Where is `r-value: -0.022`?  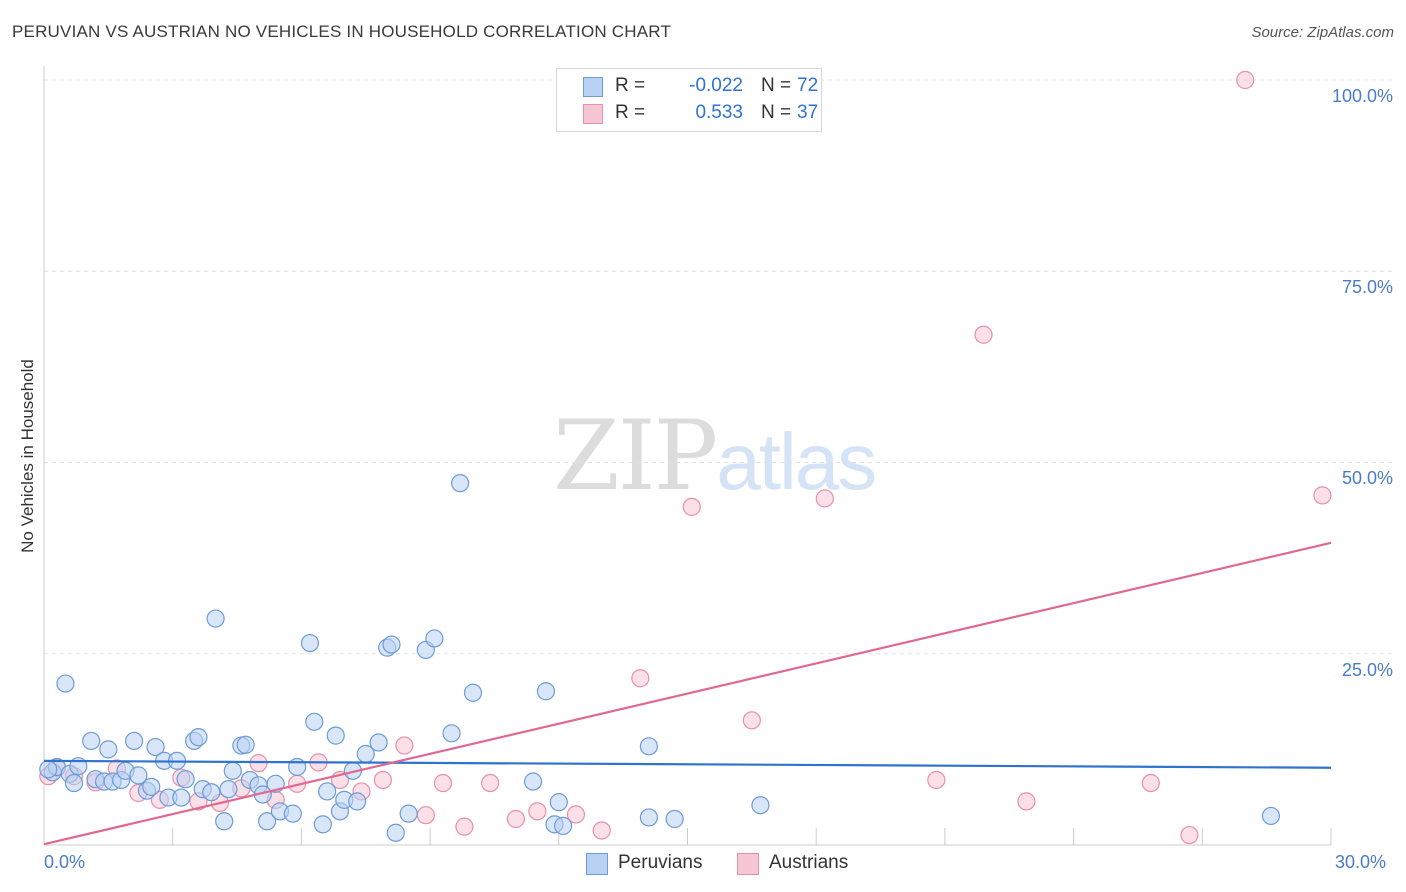
r-value: -0.022 is located at coordinates (716, 85).